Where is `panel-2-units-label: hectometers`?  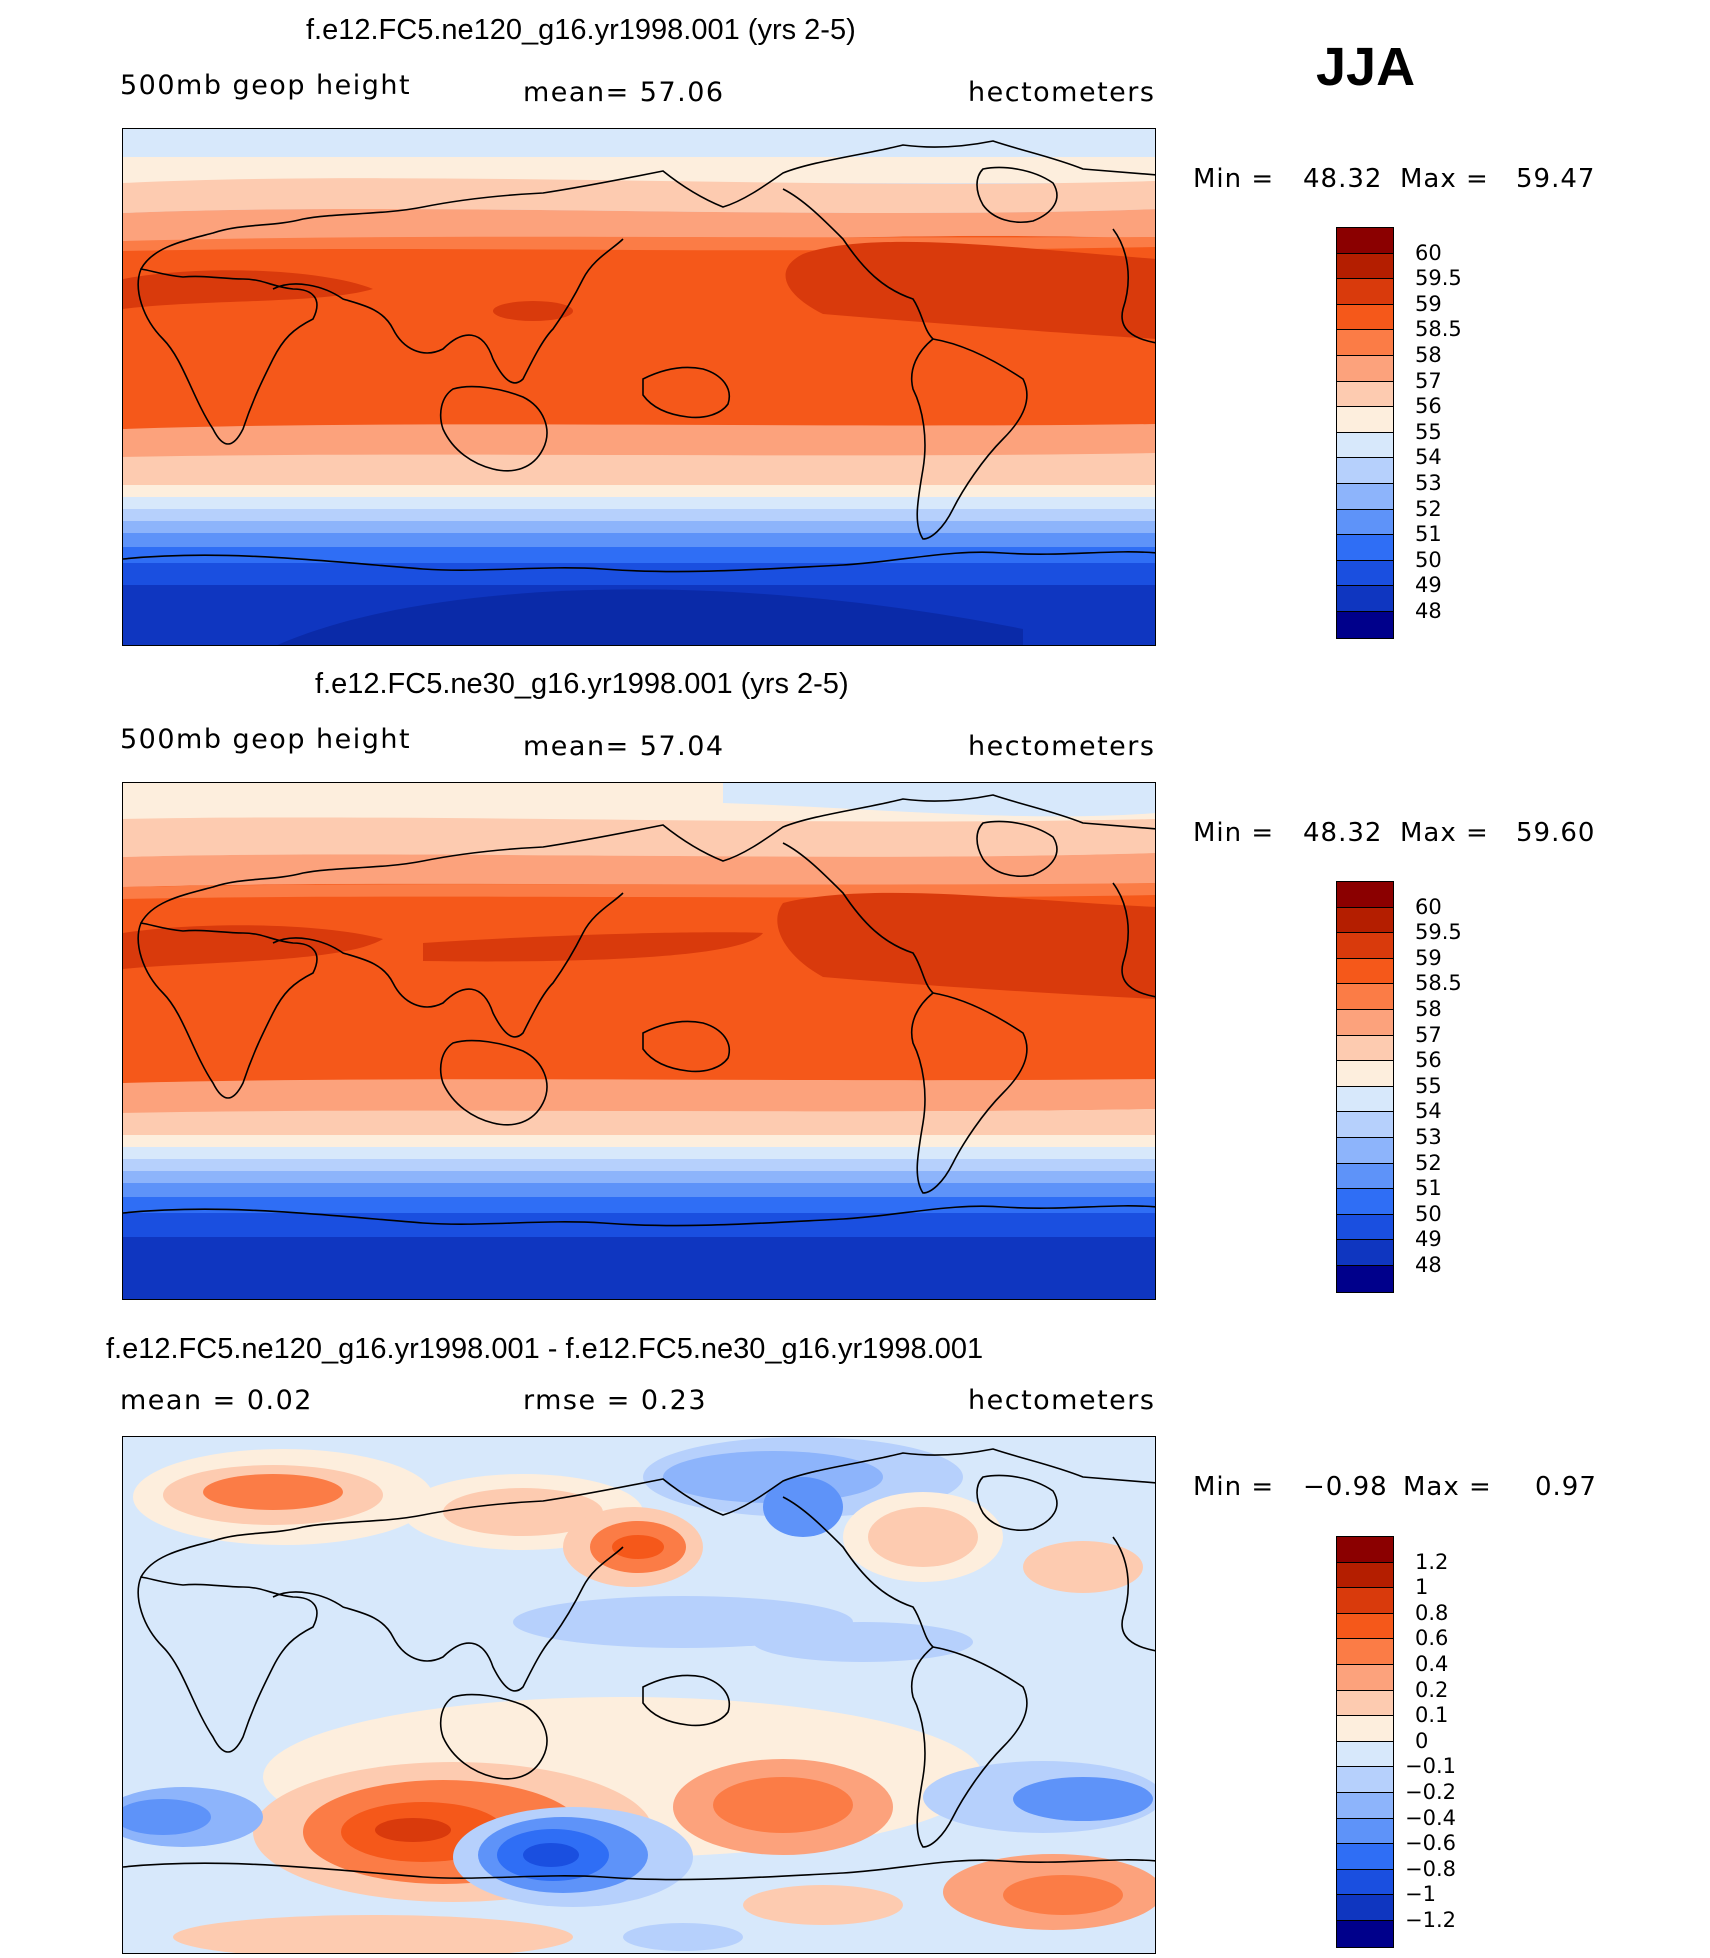
panel-2-units-label: hectometers is located at coordinates (1062, 746).